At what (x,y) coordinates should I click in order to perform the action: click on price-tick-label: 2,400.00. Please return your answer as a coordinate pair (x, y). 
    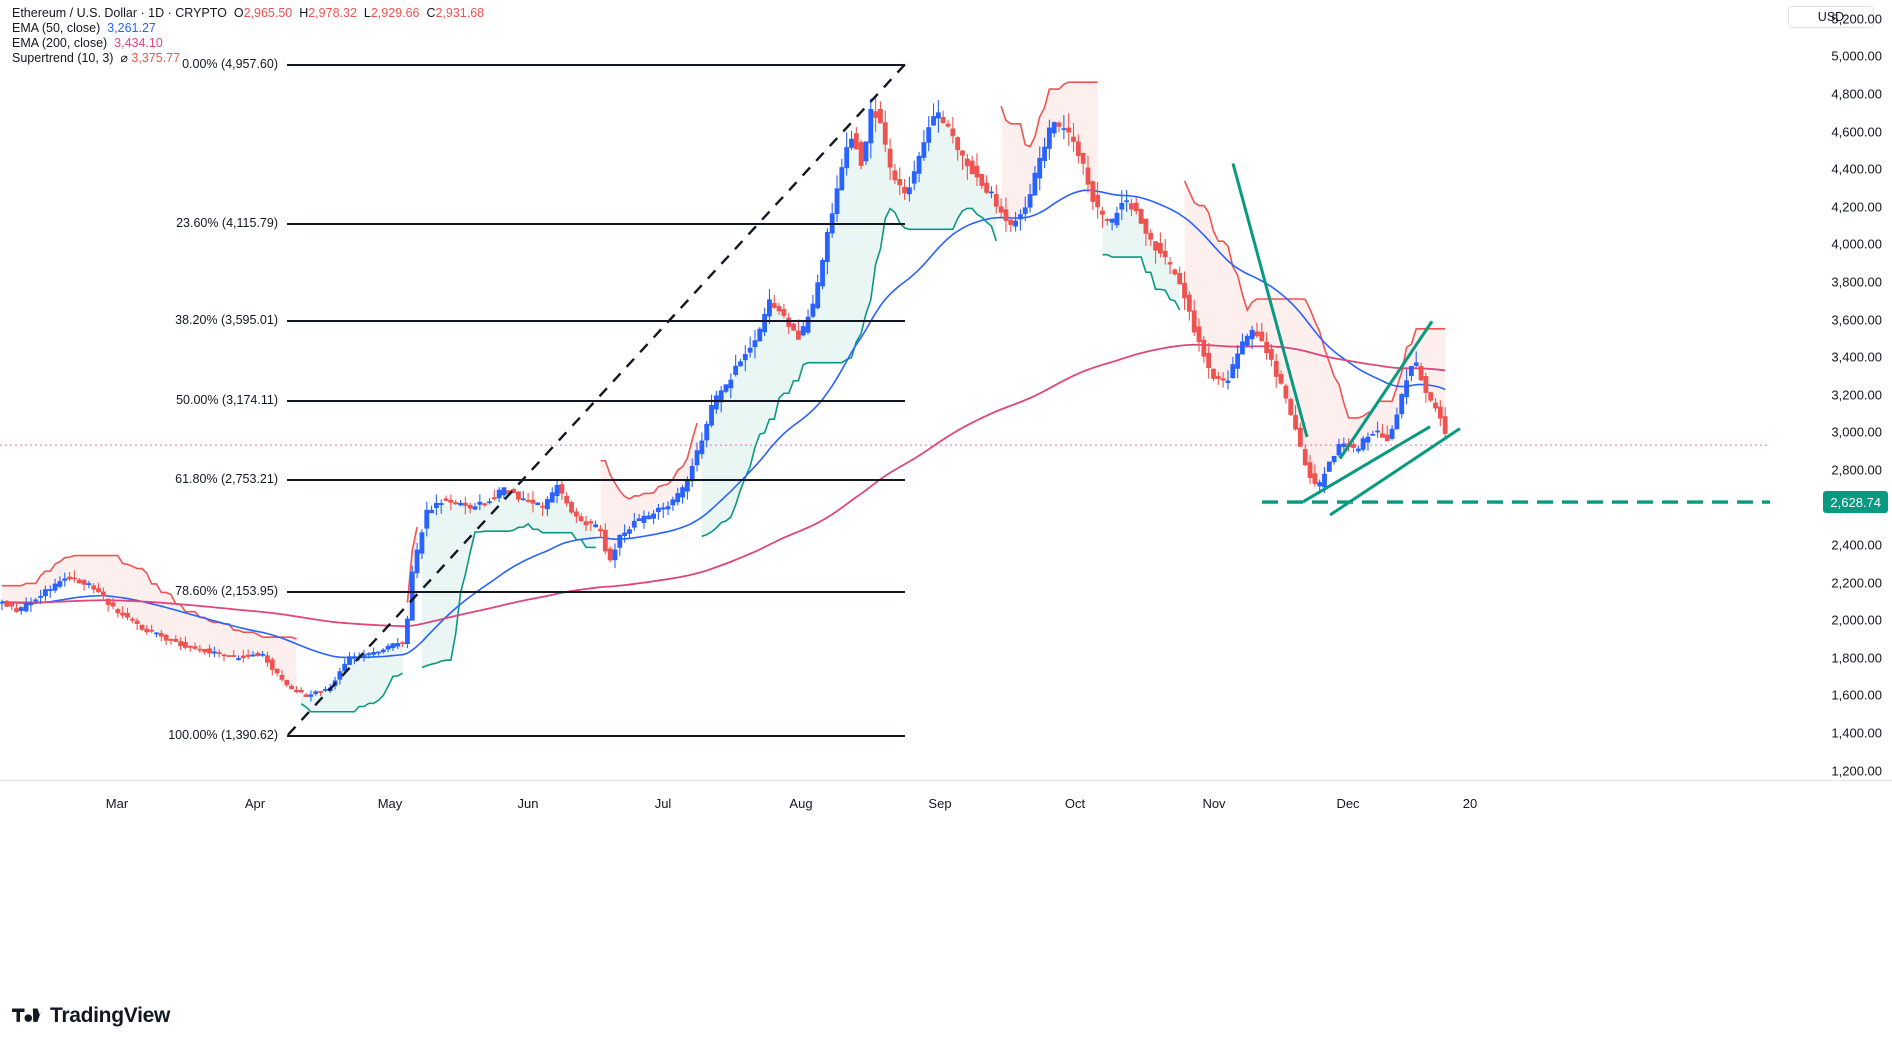
    Looking at the image, I should click on (1856, 545).